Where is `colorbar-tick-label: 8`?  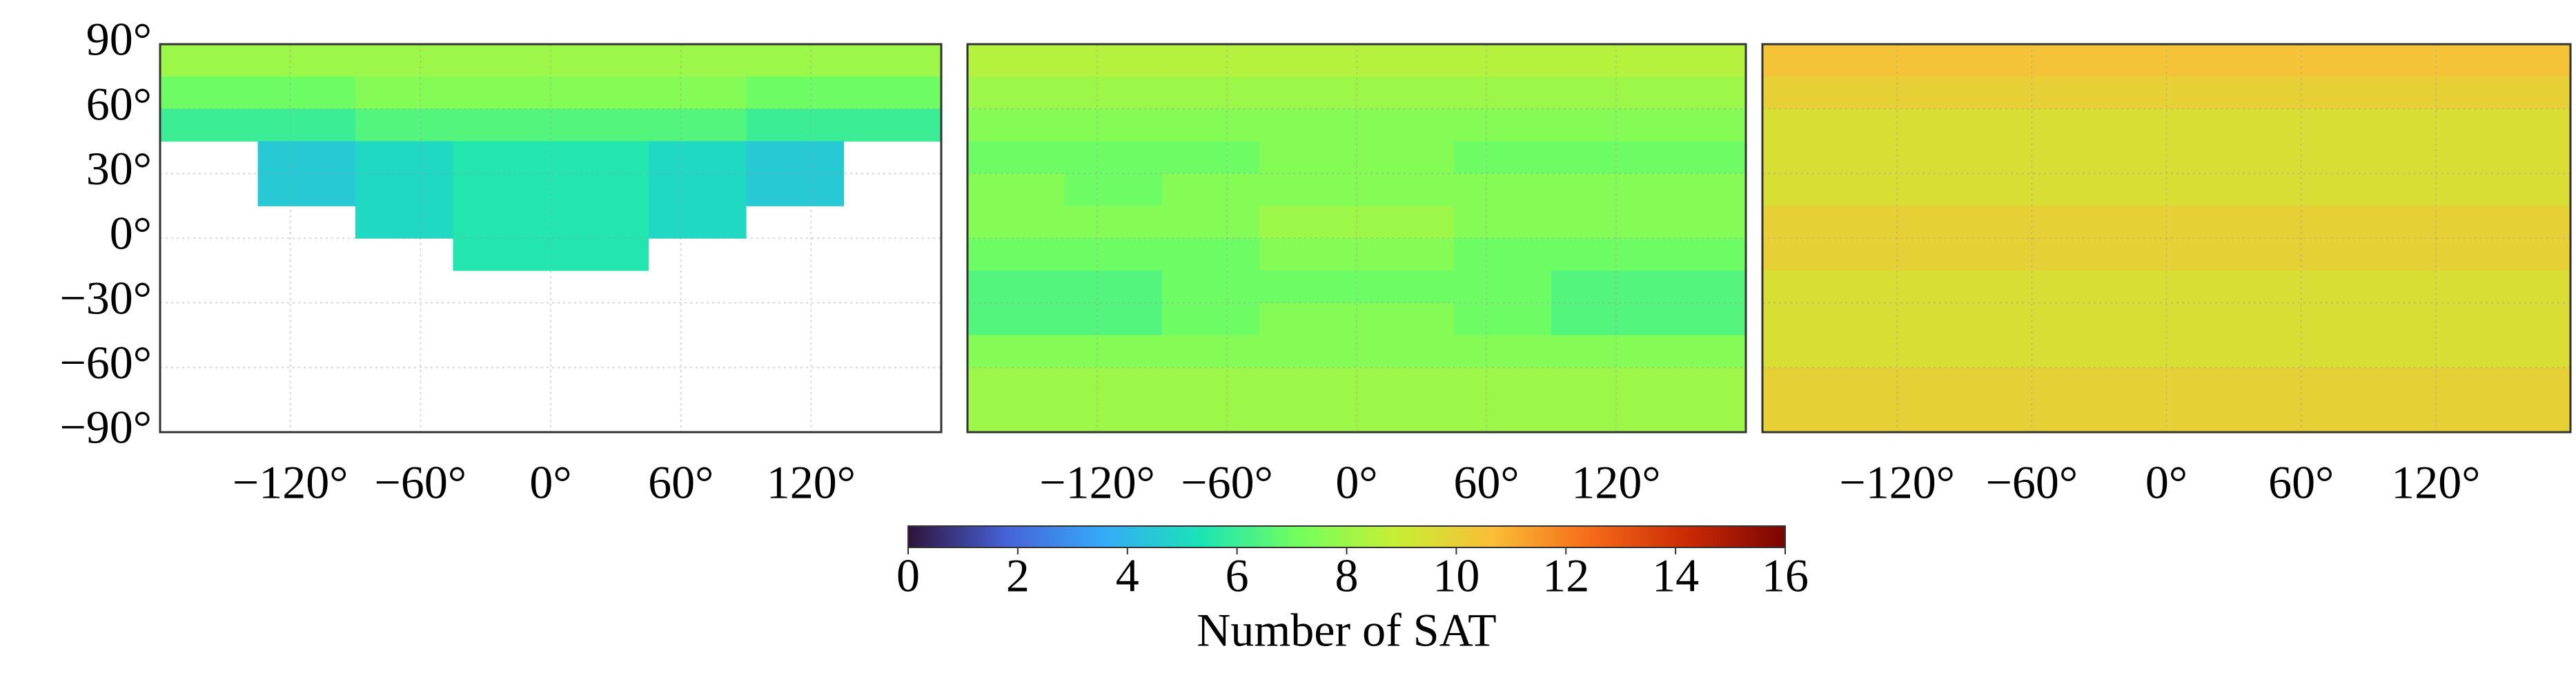 colorbar-tick-label: 8 is located at coordinates (1347, 576).